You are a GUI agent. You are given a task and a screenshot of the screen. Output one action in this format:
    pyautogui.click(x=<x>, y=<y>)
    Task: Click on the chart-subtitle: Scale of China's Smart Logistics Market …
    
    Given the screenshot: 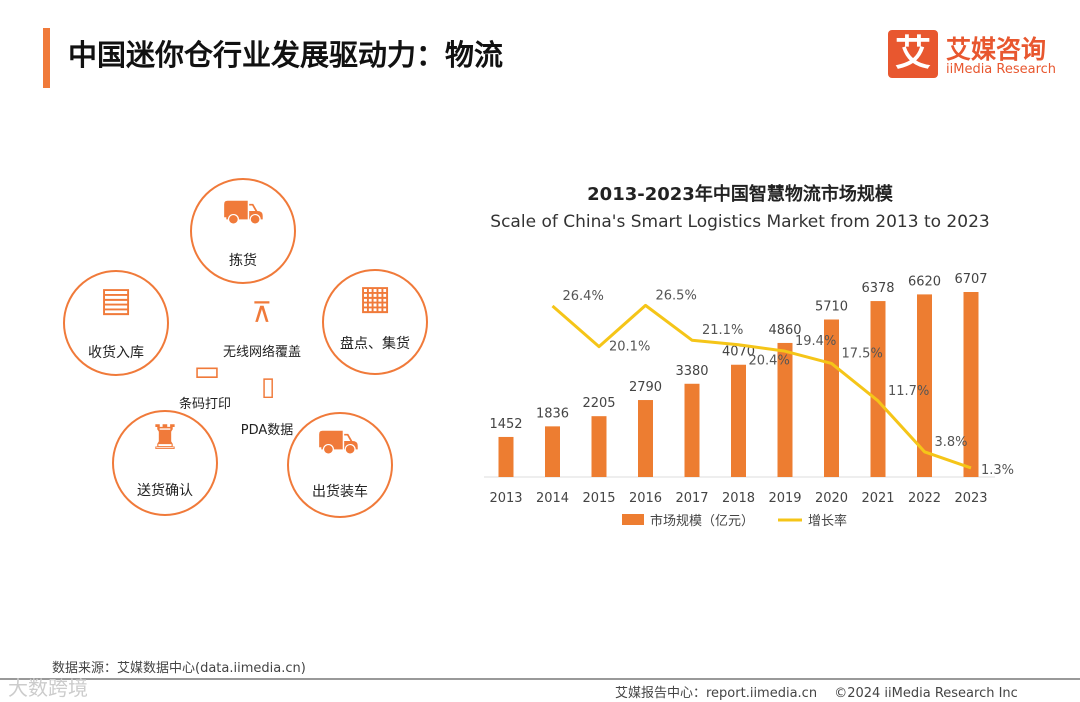 What is the action you would take?
    pyautogui.click(x=740, y=222)
    